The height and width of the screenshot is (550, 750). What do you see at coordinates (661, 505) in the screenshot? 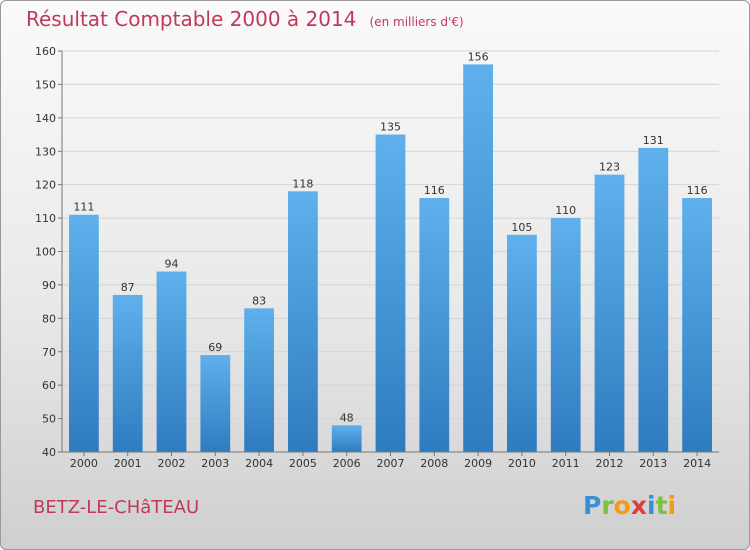
I see `logo-letter: t` at bounding box center [661, 505].